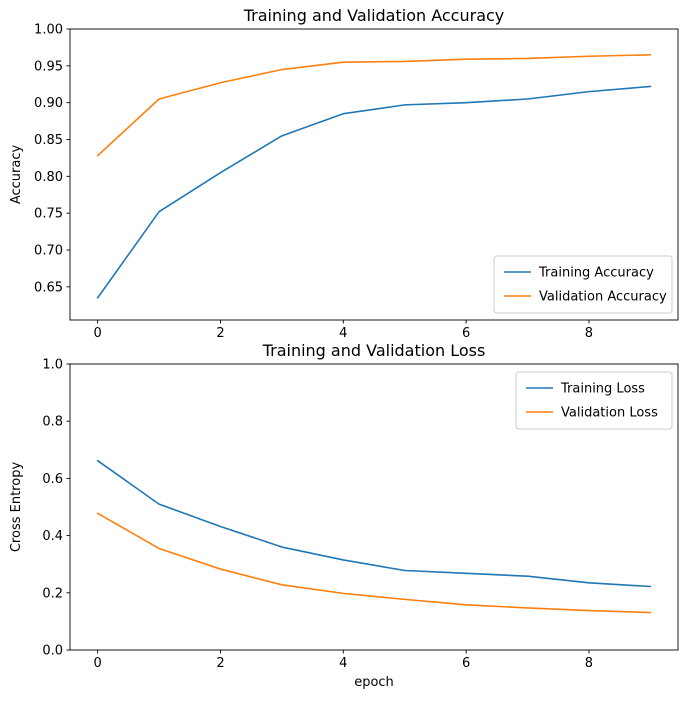 The width and height of the screenshot is (700, 705). I want to click on y-axis-label: Accuracy, so click(16, 175).